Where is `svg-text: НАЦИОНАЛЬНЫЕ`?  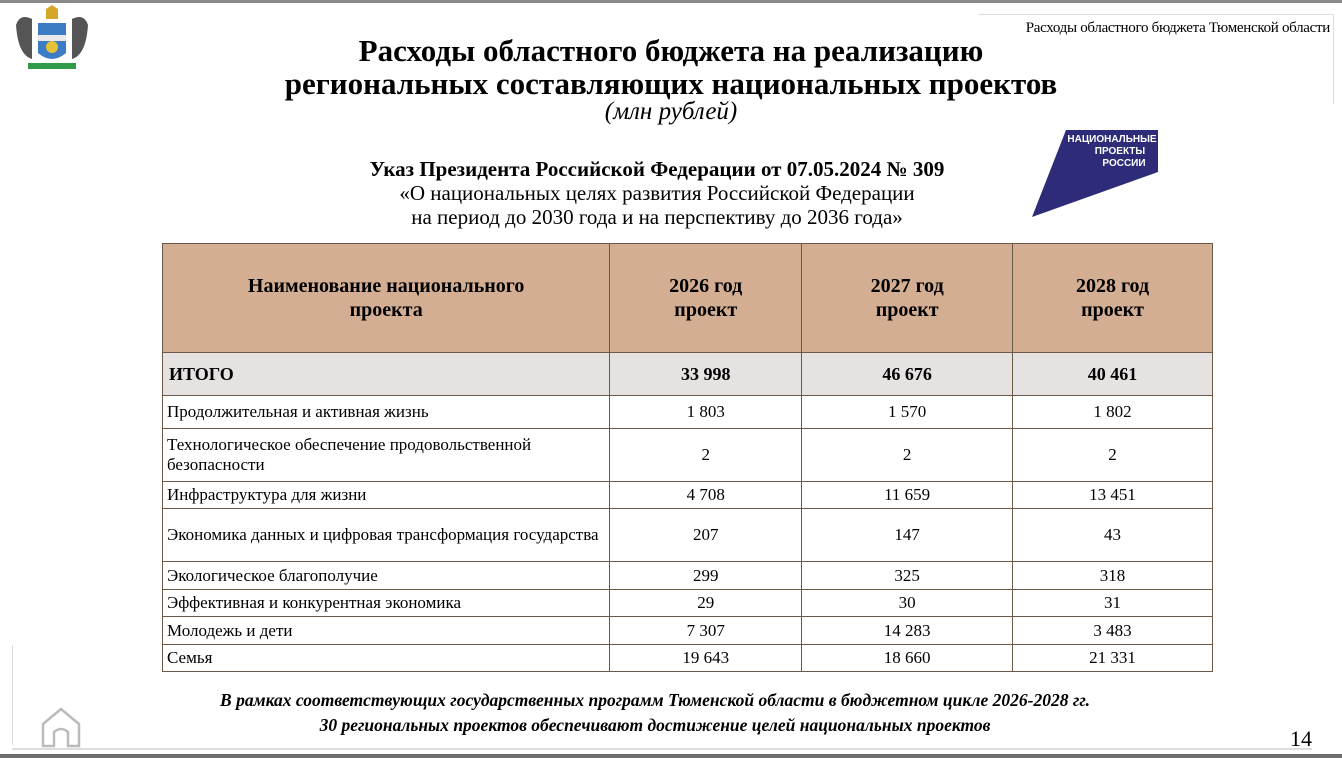
svg-text: НАЦИОНАЛЬНЫЕ is located at coordinates (1111, 139).